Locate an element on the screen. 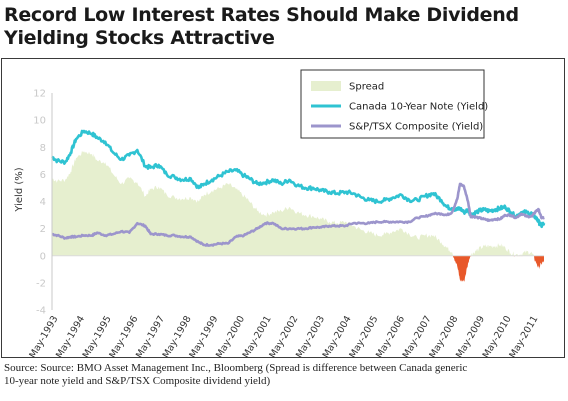  y-tick-label: -4 is located at coordinates (41, 311).